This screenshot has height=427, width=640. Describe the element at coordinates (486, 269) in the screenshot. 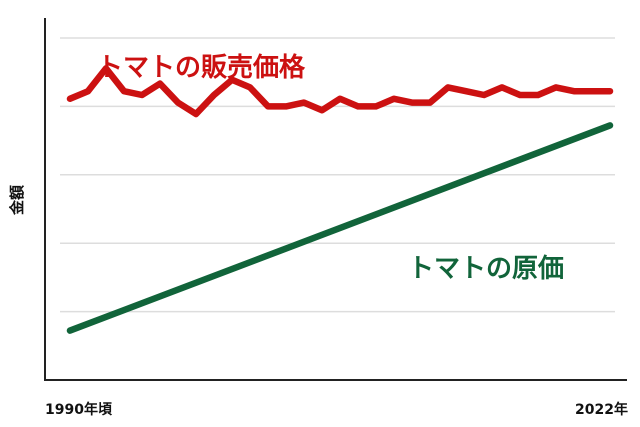

I see `cost-series-label: トマトの原価` at that location.